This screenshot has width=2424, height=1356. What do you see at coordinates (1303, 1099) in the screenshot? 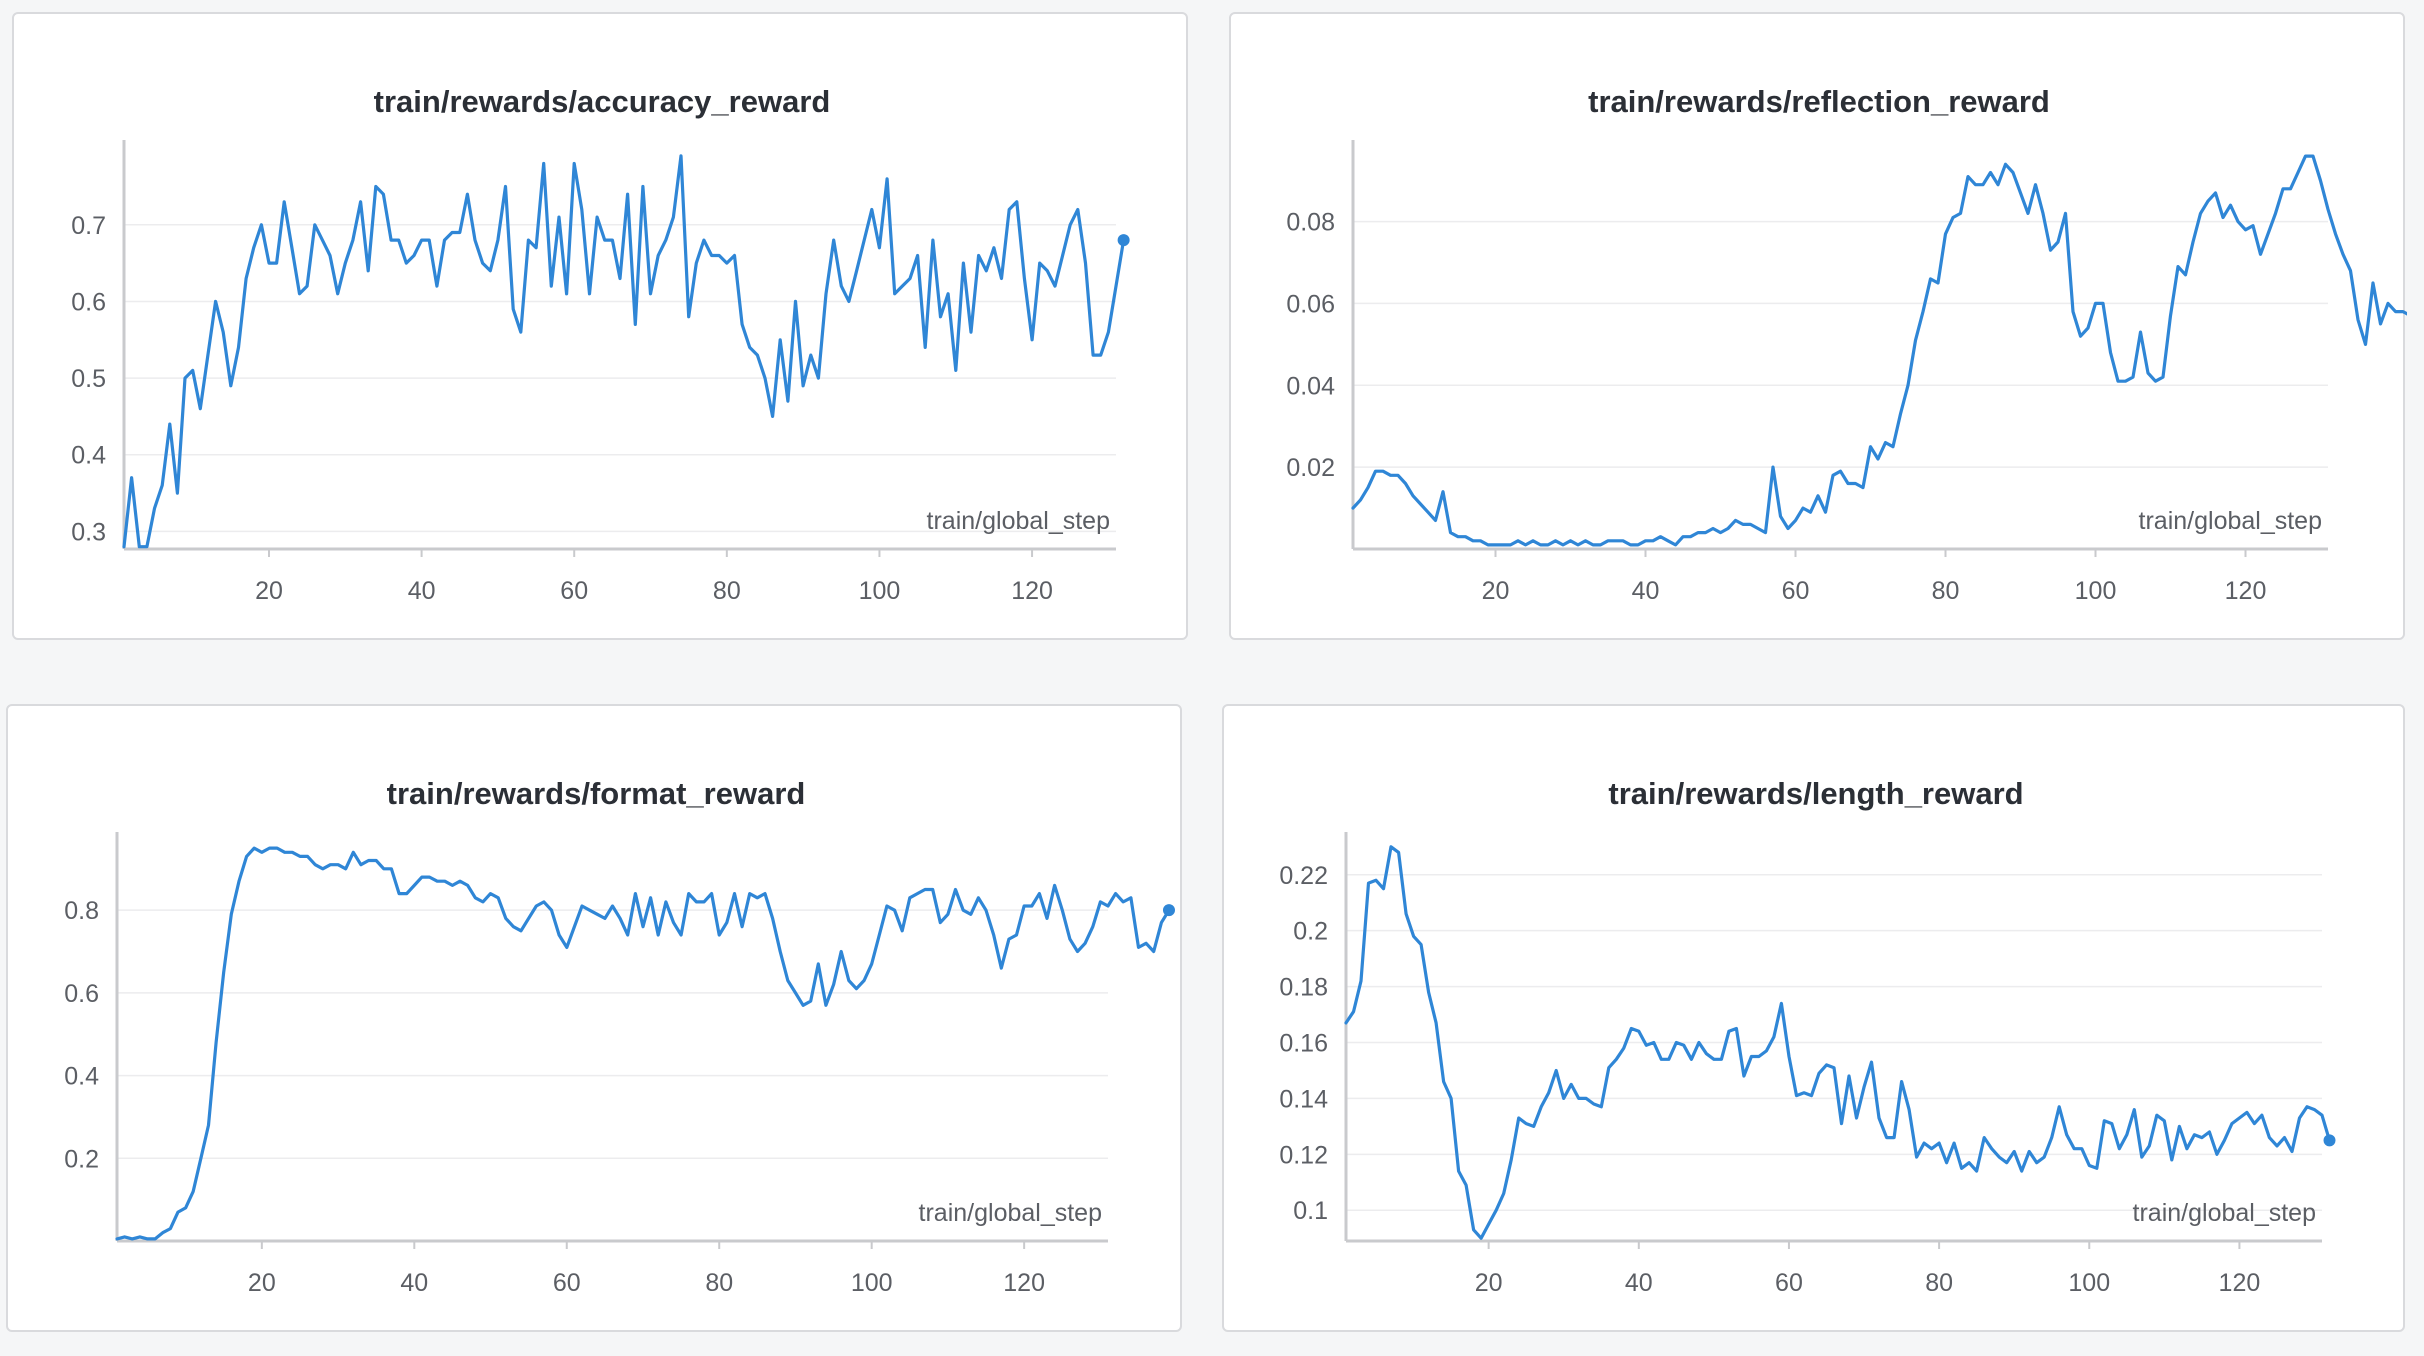
I see `y-tick-label: 0.14` at bounding box center [1303, 1099].